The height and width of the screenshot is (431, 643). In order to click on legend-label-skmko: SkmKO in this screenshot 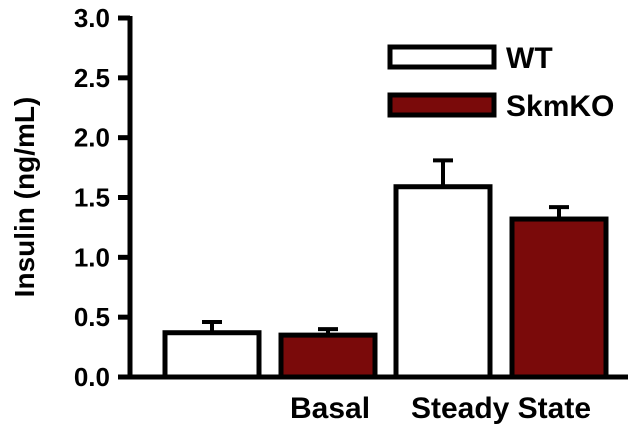, I will do `click(560, 106)`.